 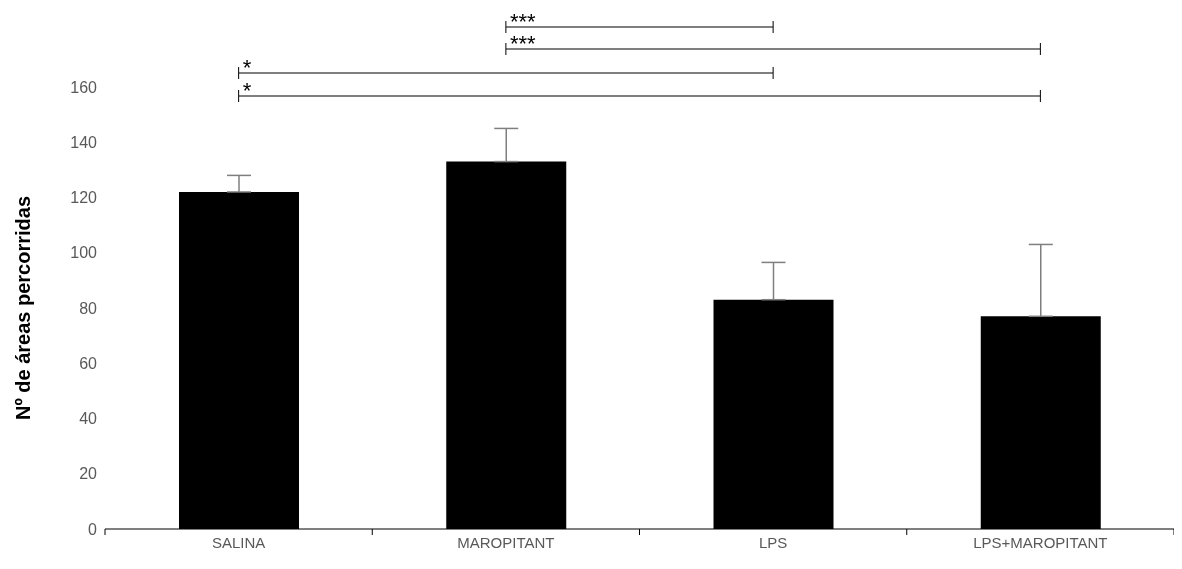 I want to click on x-tick-label: MAROPITANT, so click(x=506, y=542).